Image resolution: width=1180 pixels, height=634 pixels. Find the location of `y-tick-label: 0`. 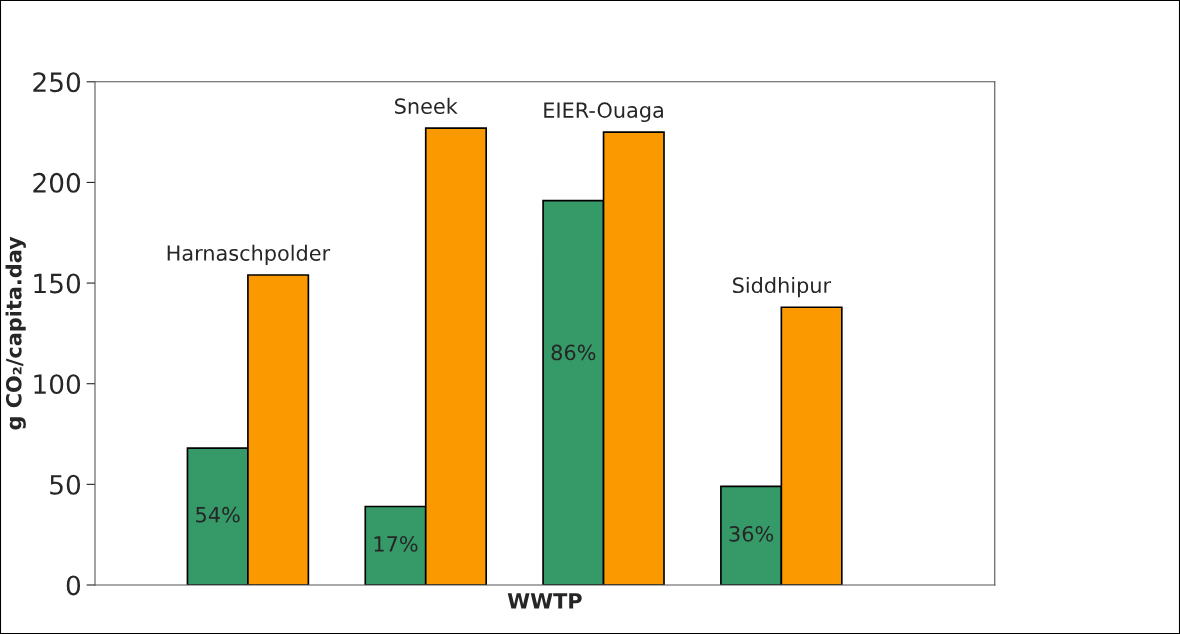

y-tick-label: 0 is located at coordinates (73, 585).